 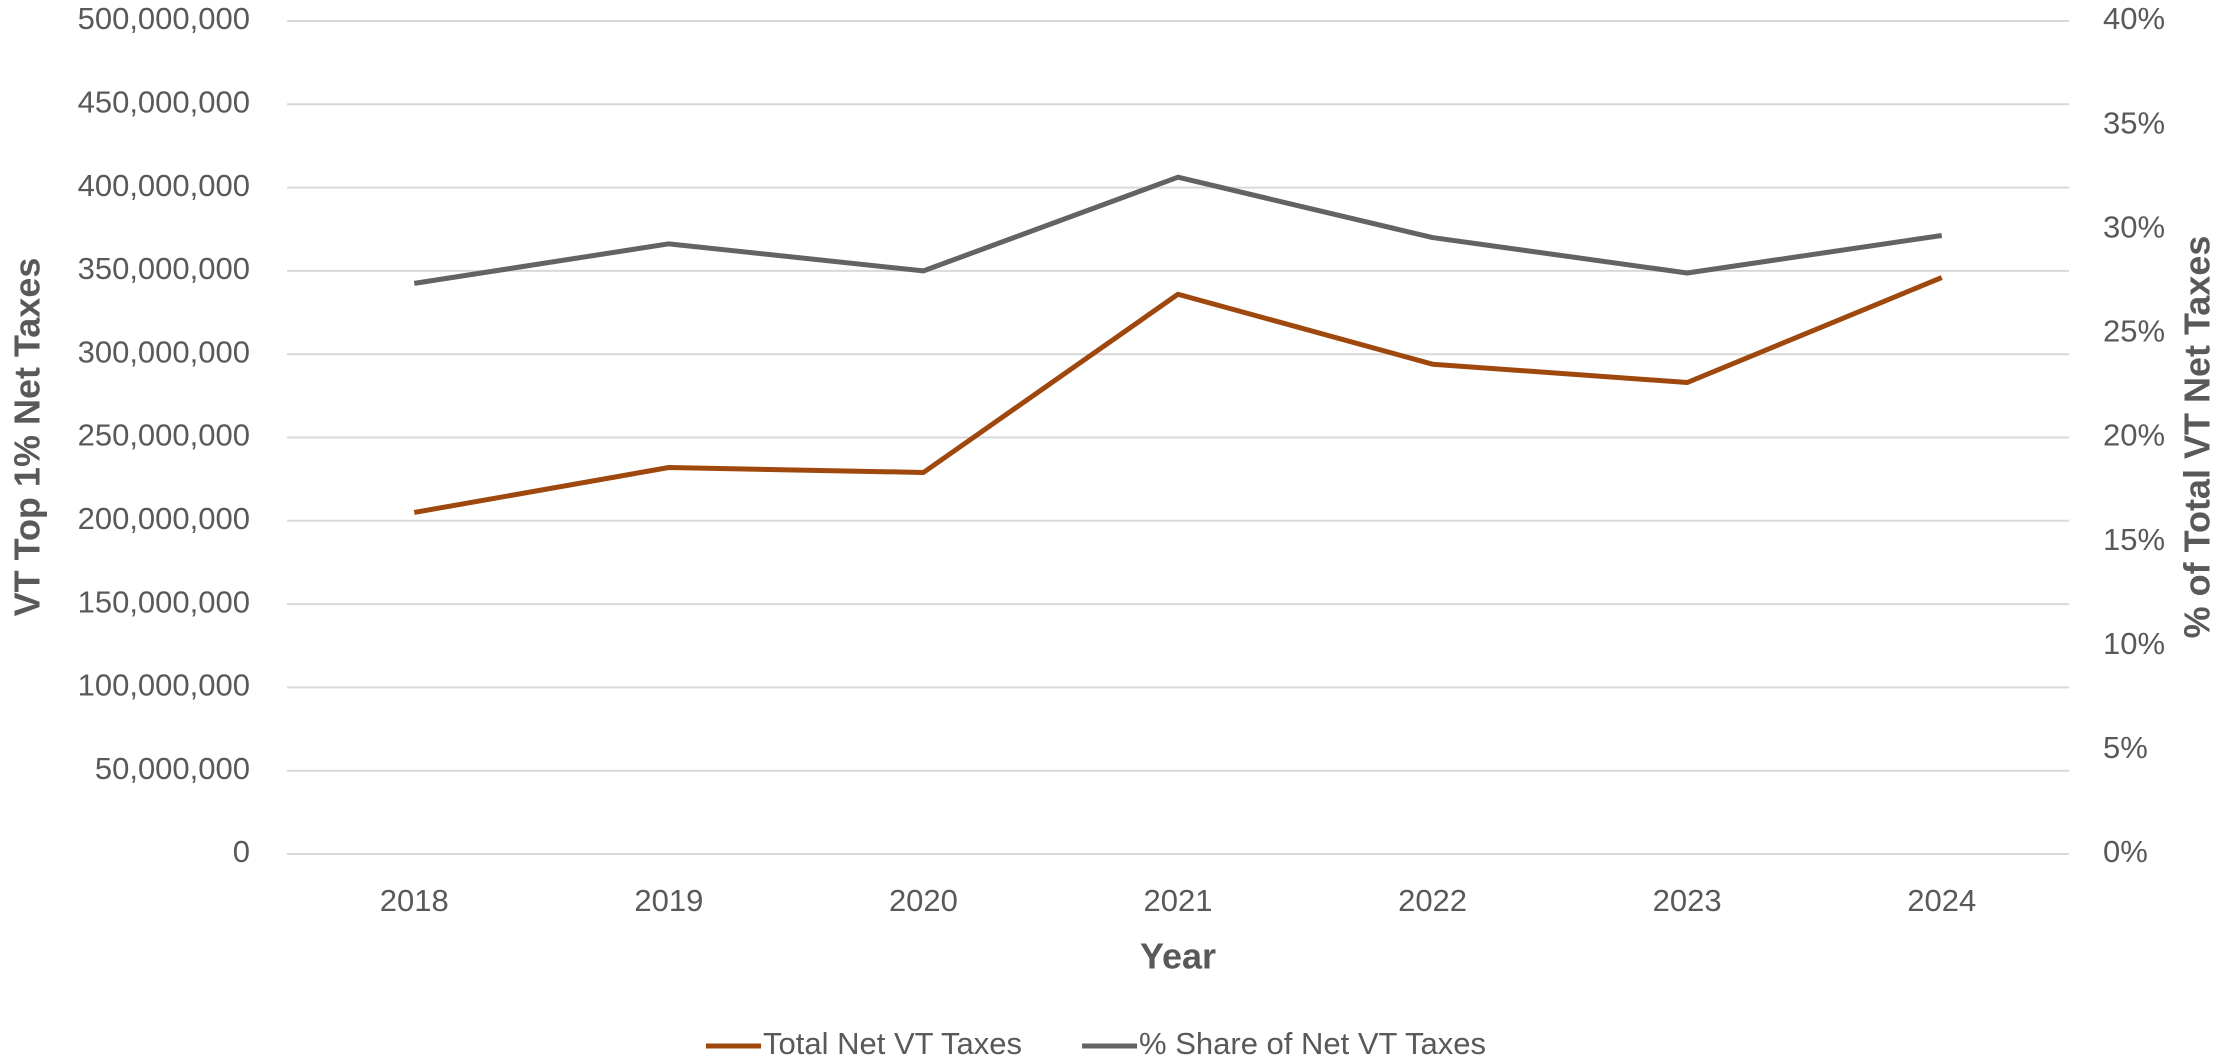 I want to click on y-tick-label: 50,000,000, so click(x=172, y=768).